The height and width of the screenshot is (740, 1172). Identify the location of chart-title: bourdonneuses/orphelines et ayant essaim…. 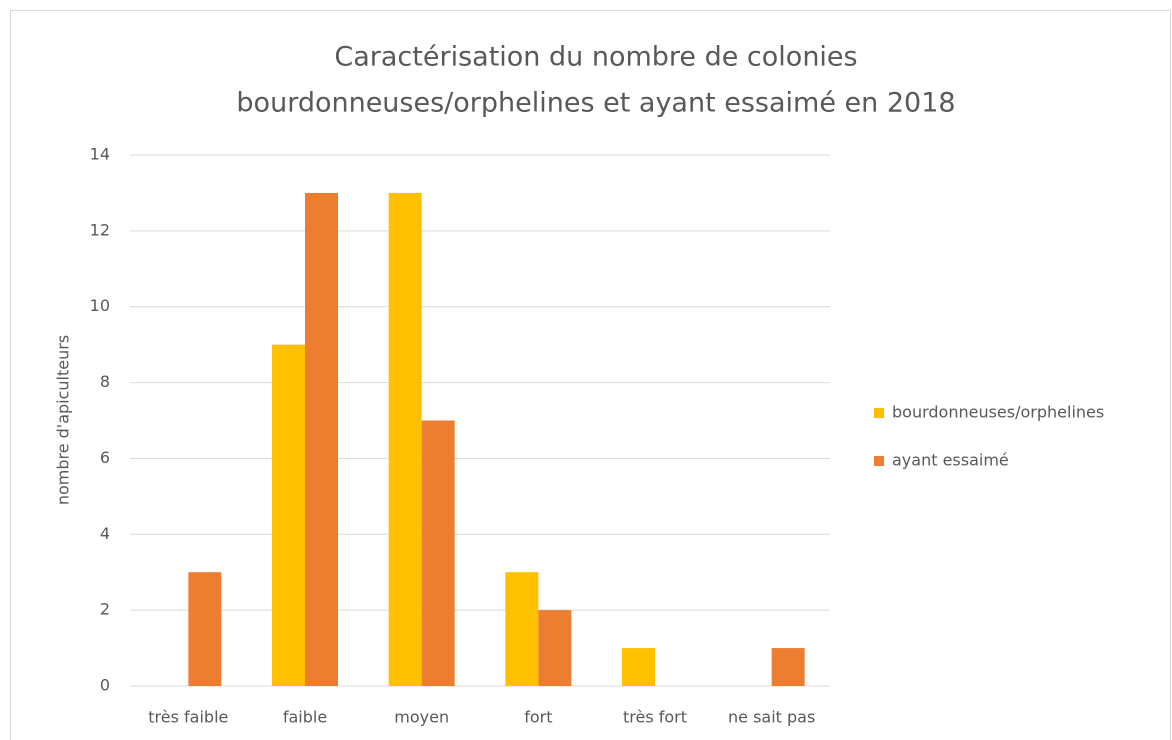
(595, 103).